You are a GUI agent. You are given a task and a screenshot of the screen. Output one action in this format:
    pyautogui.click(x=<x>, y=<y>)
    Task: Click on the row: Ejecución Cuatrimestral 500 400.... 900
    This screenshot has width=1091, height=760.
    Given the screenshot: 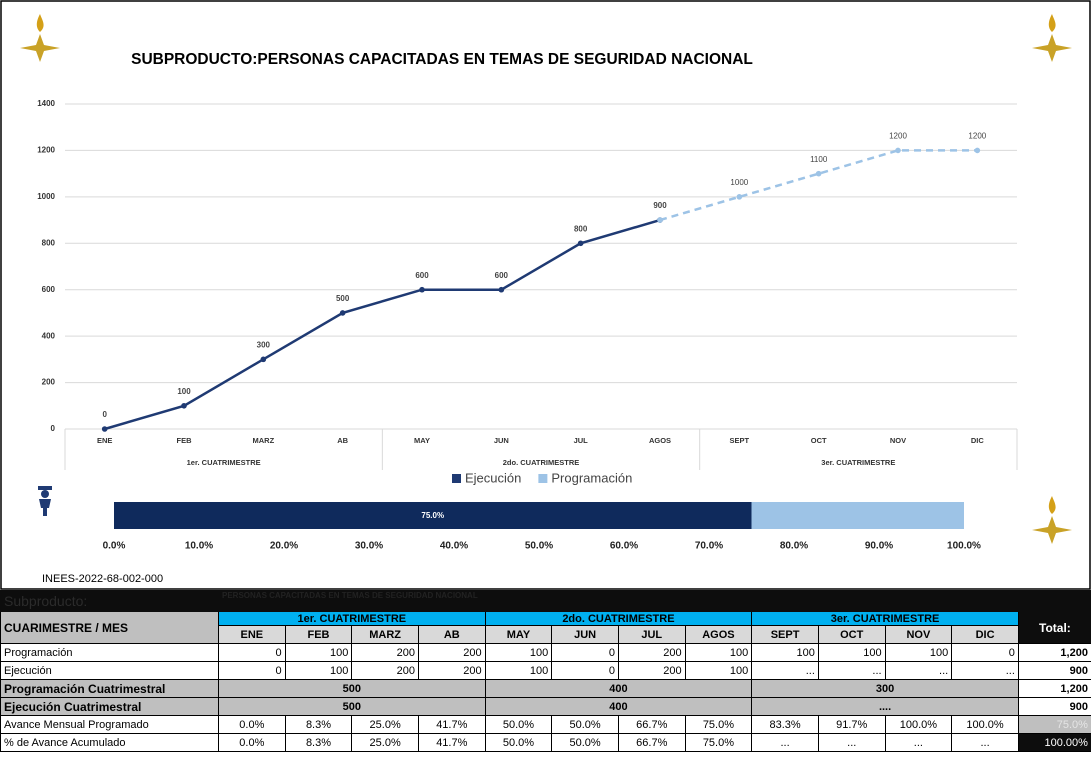 What is the action you would take?
    pyautogui.click(x=545, y=706)
    